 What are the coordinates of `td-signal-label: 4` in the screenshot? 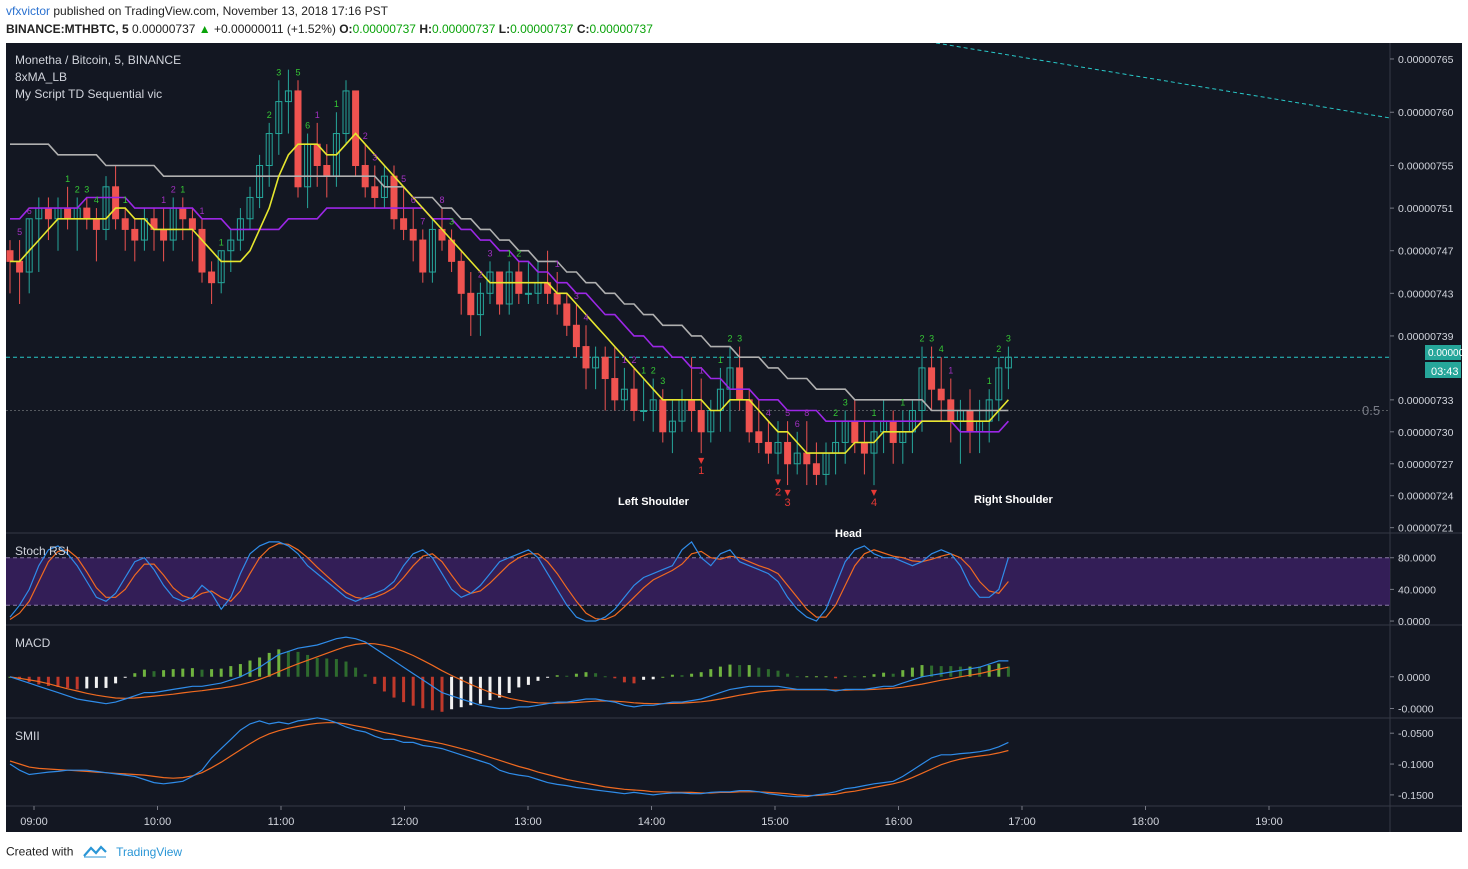 It's located at (874, 503).